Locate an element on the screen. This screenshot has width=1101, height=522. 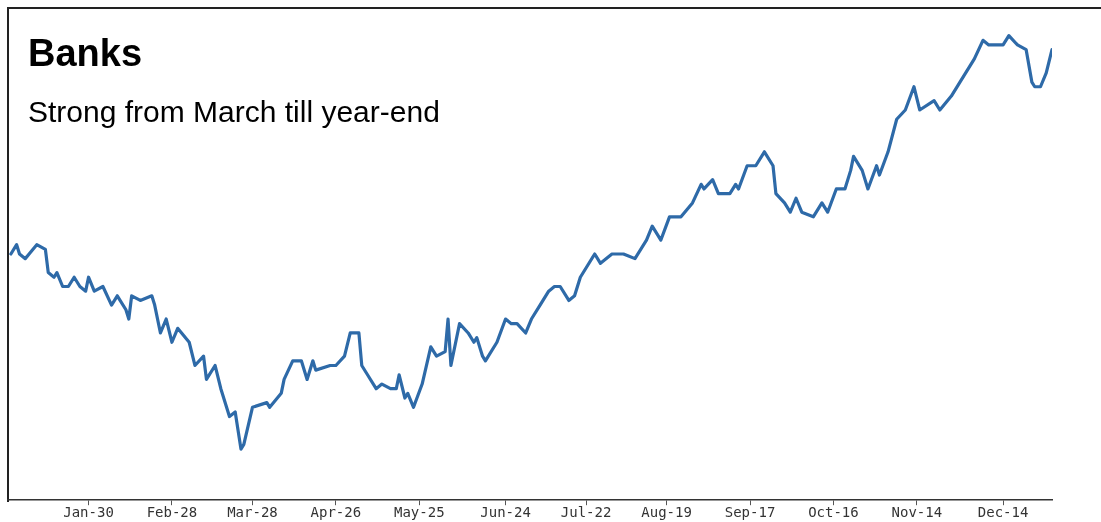
chart-title: Banks is located at coordinates (85, 53).